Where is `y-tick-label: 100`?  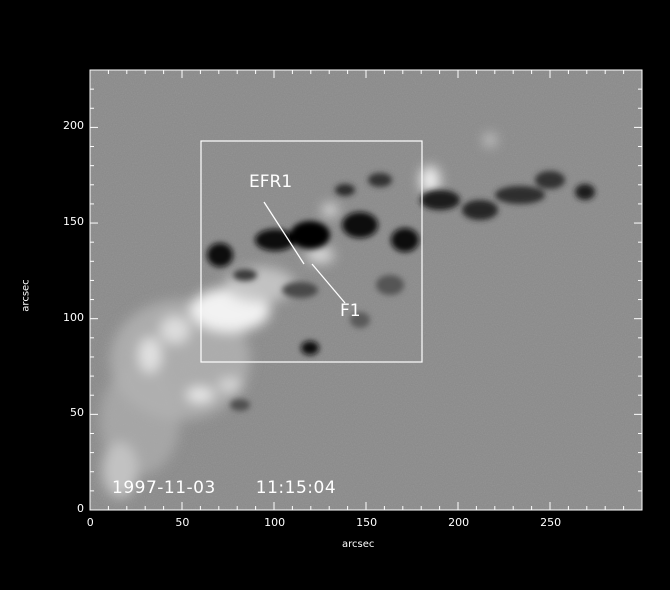
y-tick-label: 100 is located at coordinates (73, 317).